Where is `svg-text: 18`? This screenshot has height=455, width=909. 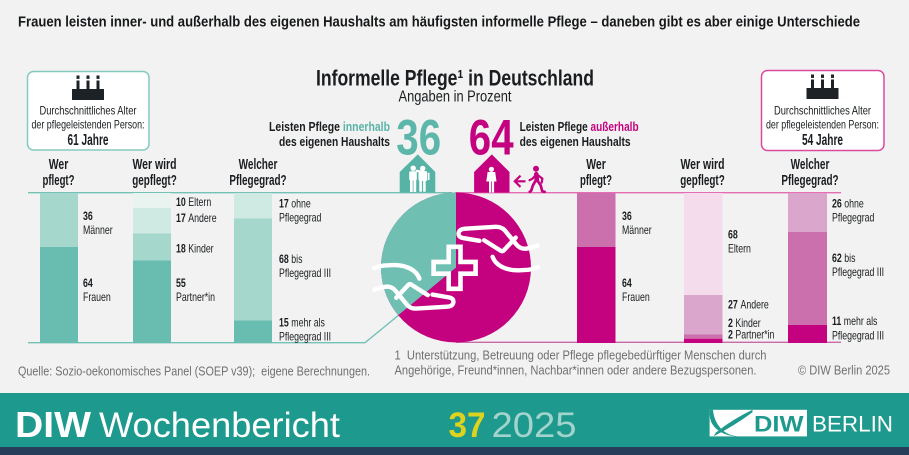
svg-text: 18 is located at coordinates (181, 249).